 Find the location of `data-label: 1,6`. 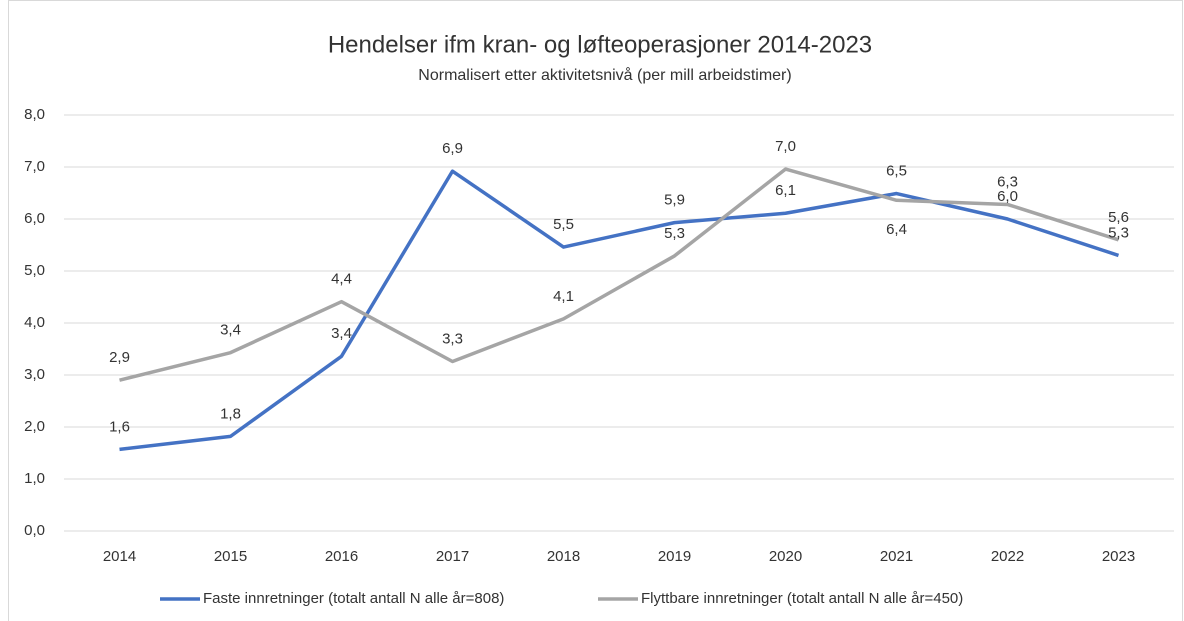

data-label: 1,6 is located at coordinates (119, 426).